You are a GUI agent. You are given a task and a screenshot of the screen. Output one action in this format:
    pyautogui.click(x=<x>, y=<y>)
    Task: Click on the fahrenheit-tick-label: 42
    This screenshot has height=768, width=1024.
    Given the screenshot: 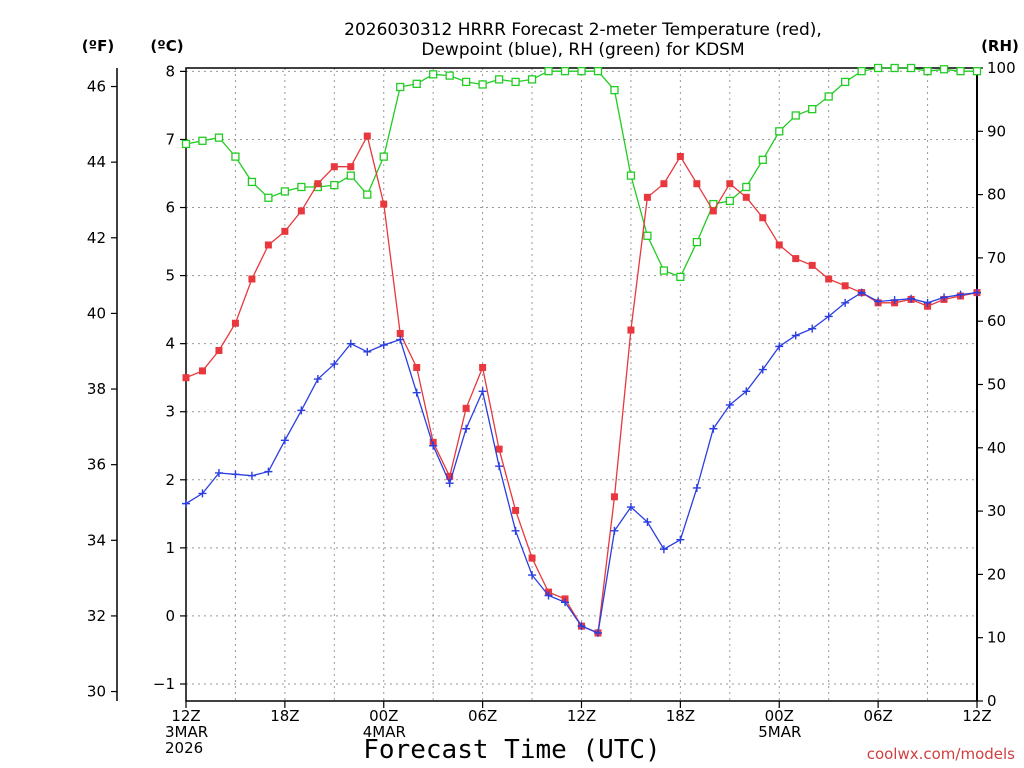 What is the action you would take?
    pyautogui.click(x=96, y=238)
    